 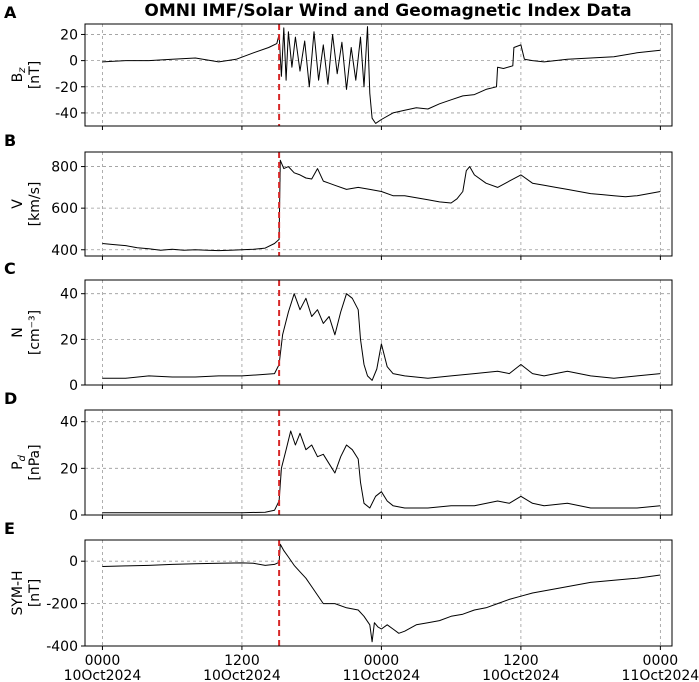 I want to click on y-axis-label-unit: [cm⁻³], so click(x=35, y=332).